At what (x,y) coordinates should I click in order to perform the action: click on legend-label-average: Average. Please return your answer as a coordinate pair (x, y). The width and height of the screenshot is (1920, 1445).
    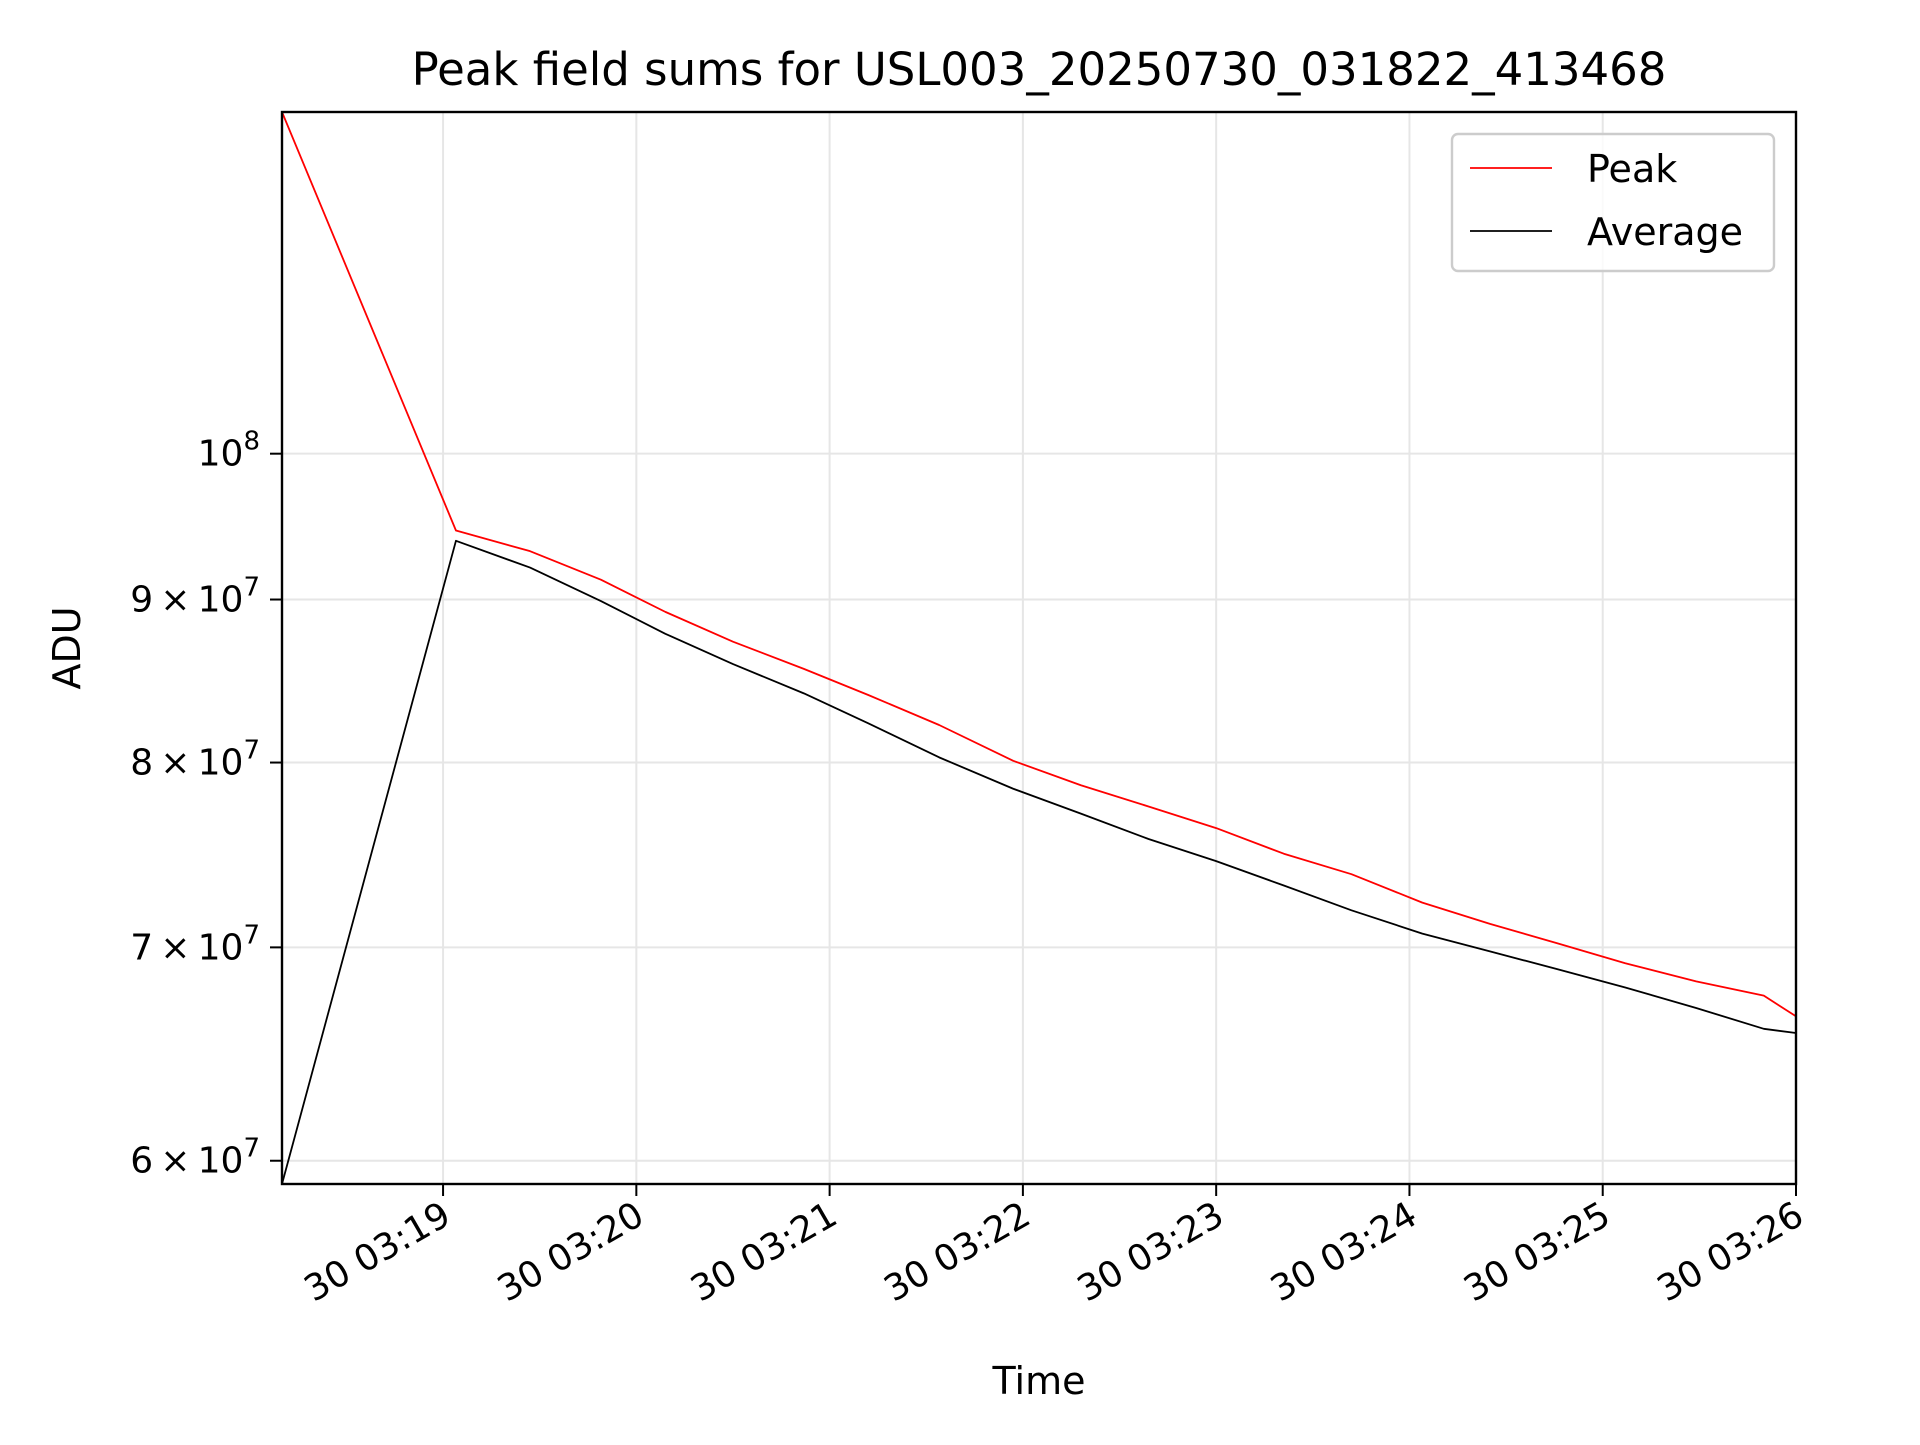
    Looking at the image, I should click on (1665, 232).